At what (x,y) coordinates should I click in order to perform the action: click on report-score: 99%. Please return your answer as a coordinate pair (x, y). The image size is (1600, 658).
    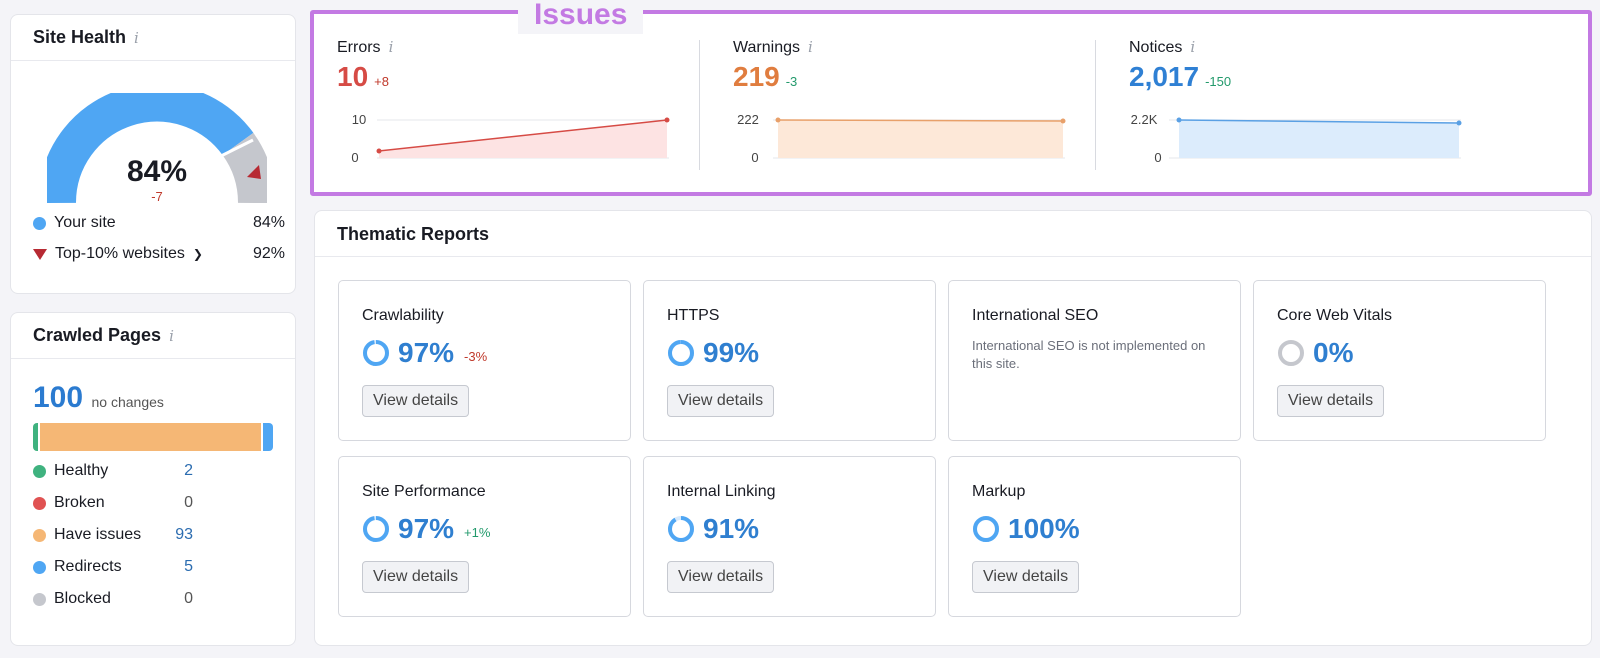
    Looking at the image, I should click on (713, 353).